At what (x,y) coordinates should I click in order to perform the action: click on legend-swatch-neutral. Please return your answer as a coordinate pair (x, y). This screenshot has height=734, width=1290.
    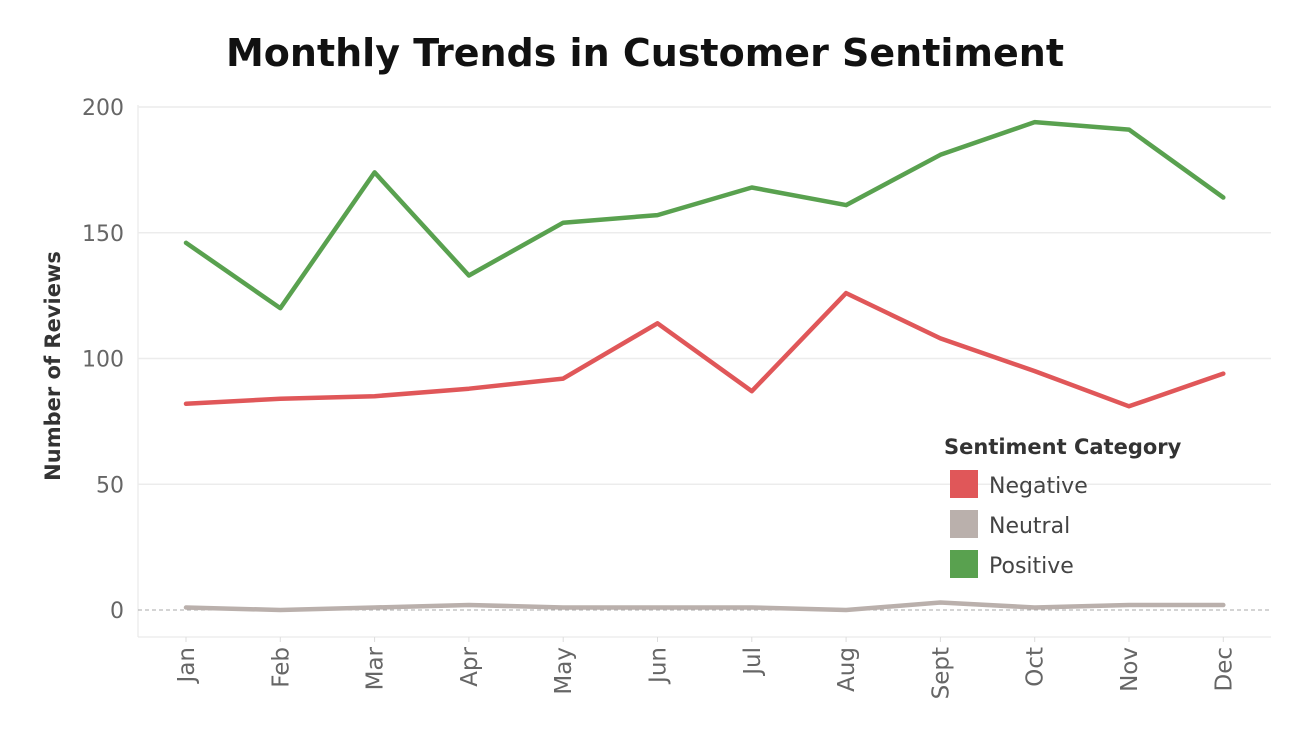
    Looking at the image, I should click on (964, 524).